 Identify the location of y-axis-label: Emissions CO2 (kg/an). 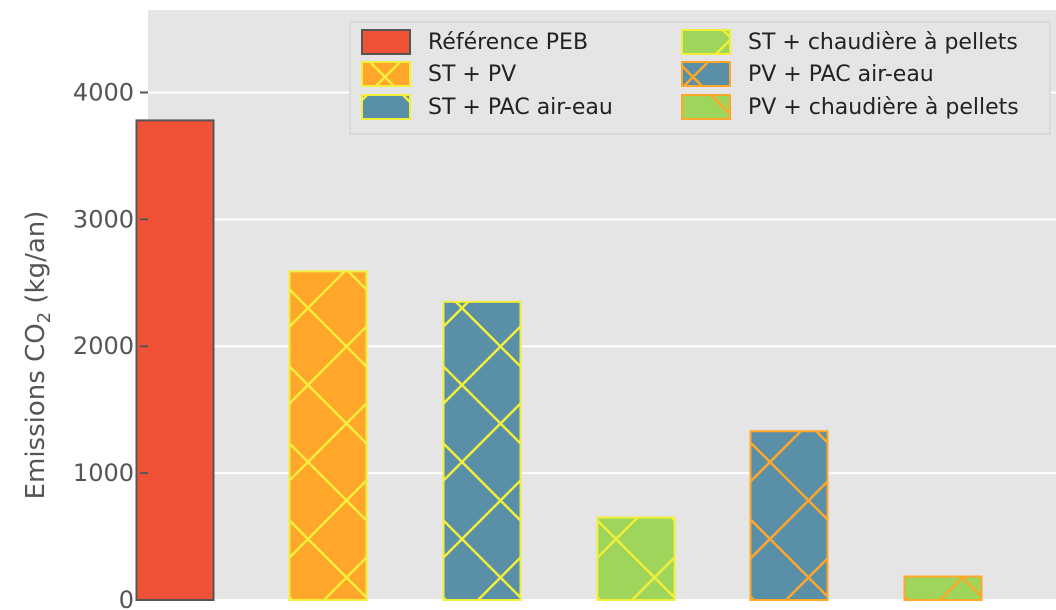
(38, 355).